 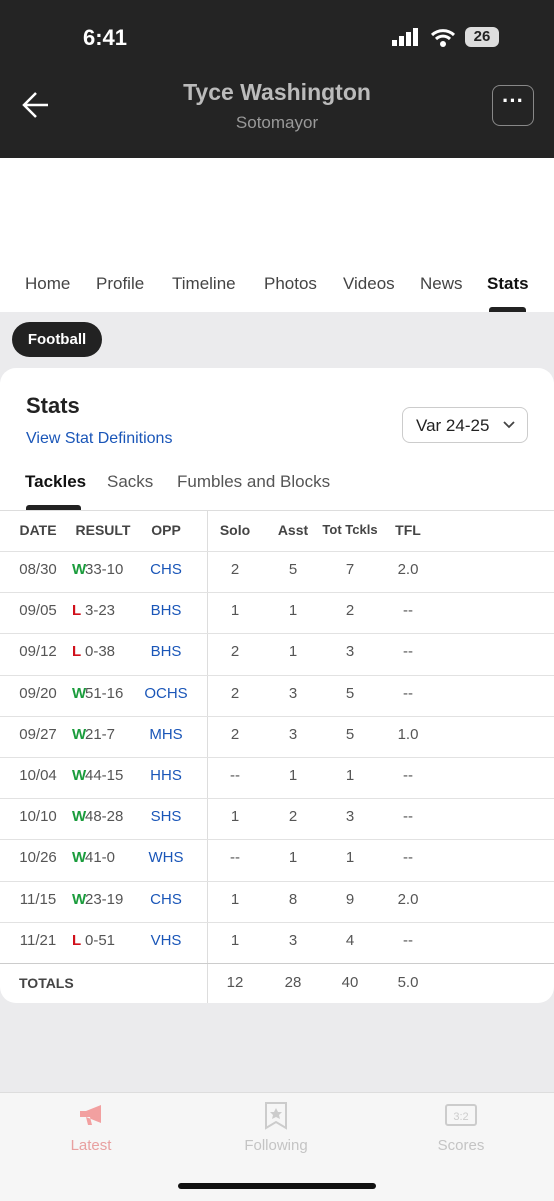 I want to click on subtab: Fumbles and Blocks, so click(x=254, y=481).